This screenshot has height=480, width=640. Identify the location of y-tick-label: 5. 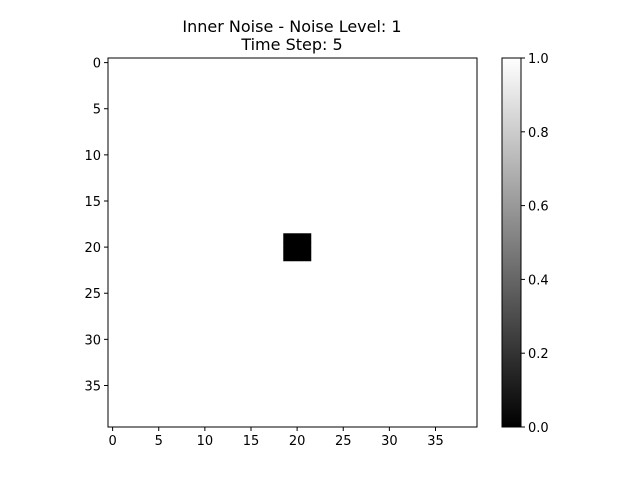
(97, 110).